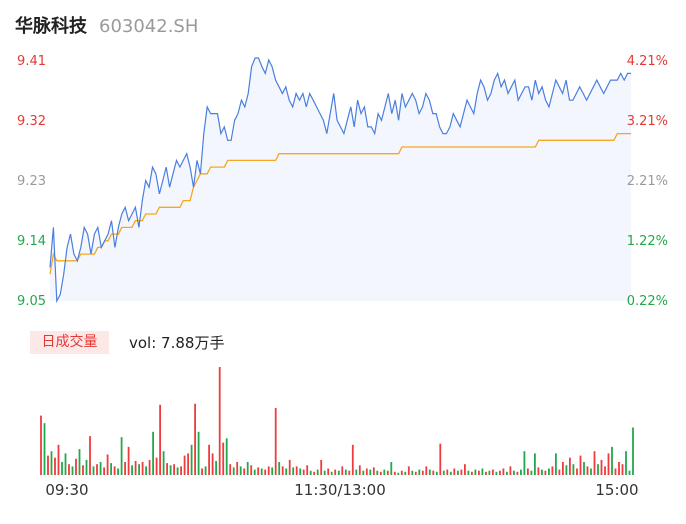  Describe the element at coordinates (51, 26) in the screenshot. I see `stock-name: 华脉科技` at that location.